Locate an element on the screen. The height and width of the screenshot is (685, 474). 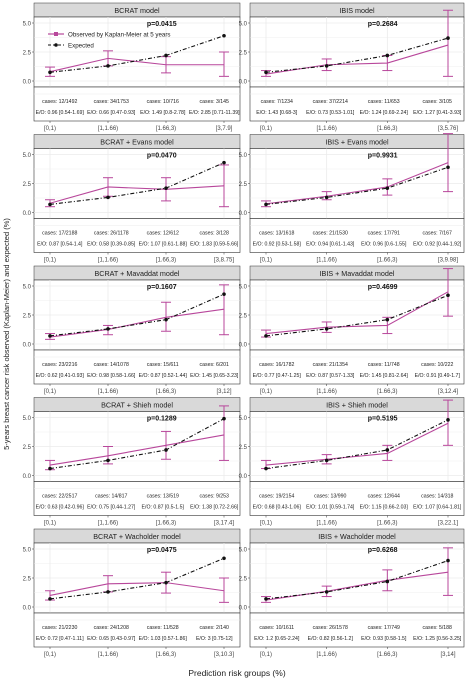
eo-label: E/O: 1.07 [0.61-1.88] is located at coordinates (163, 245).